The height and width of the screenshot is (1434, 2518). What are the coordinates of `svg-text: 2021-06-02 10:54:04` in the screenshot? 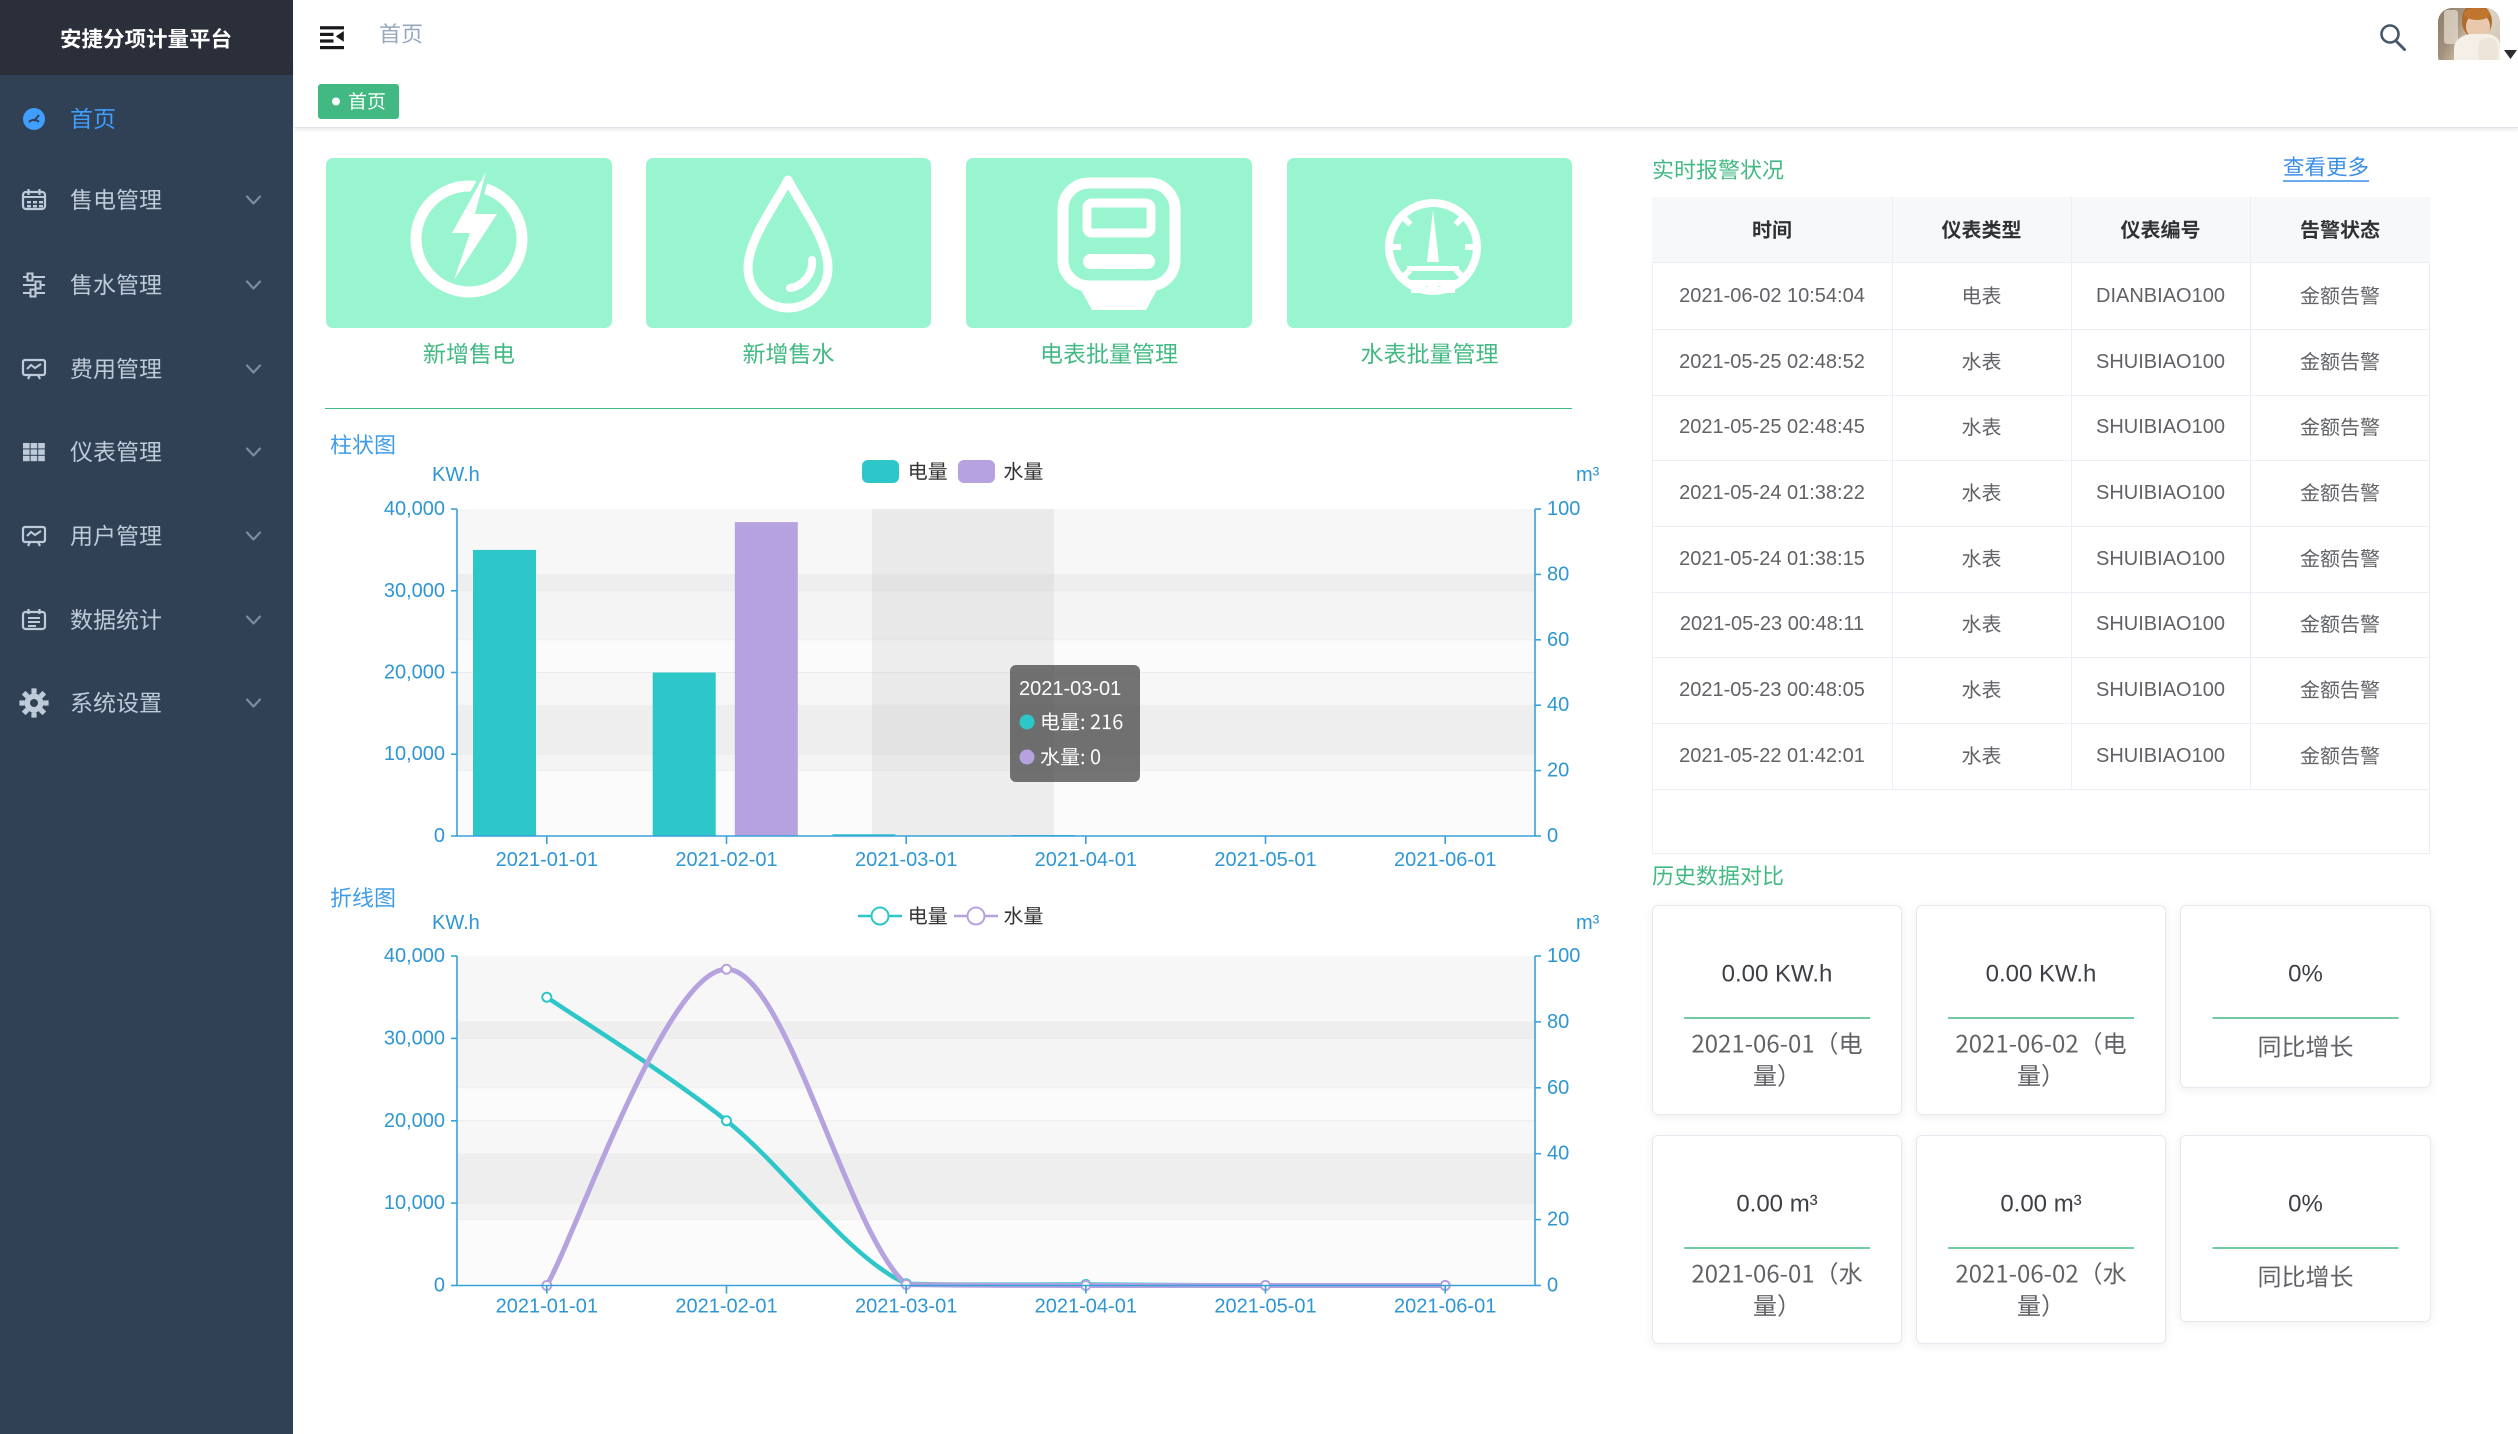 It's located at (1772, 296).